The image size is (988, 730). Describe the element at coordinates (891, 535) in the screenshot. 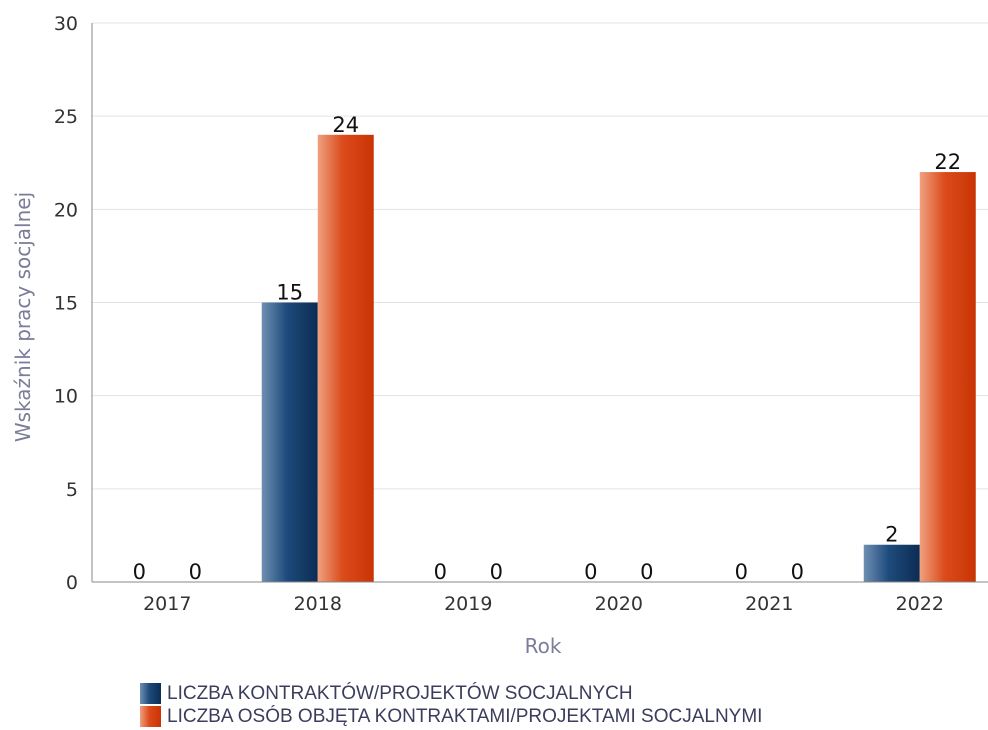

I see `data-label-2022-series-1: 2` at that location.